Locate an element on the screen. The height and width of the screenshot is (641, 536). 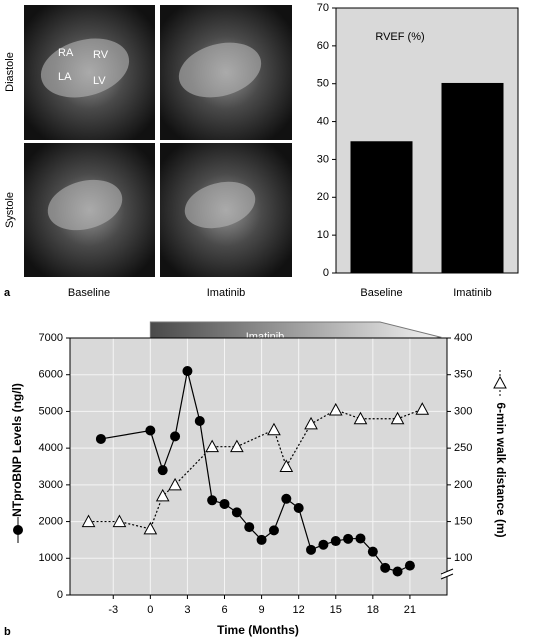
chamber-label: LV is located at coordinates (99, 81).